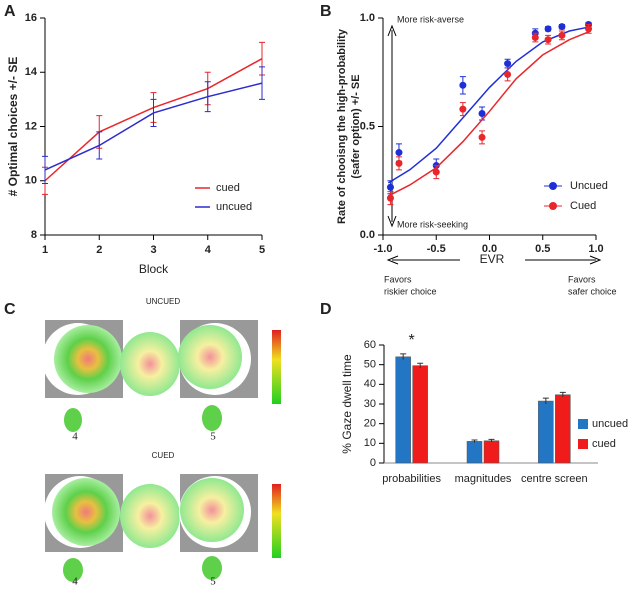  I want to click on y-tick-label: 1.0, so click(367, 18).